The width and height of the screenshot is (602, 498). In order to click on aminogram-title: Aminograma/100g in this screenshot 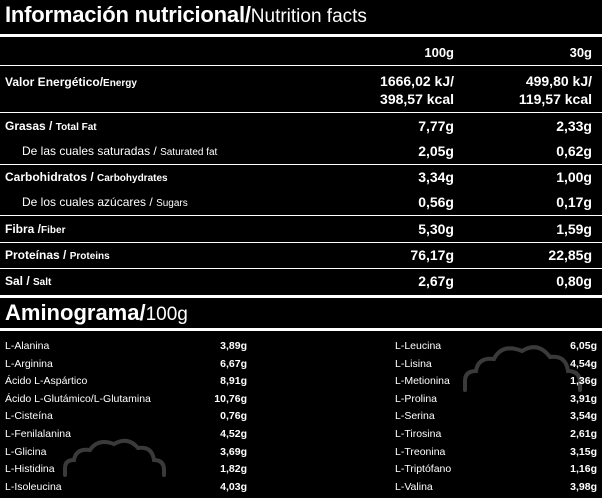, I will do `click(96, 313)`.